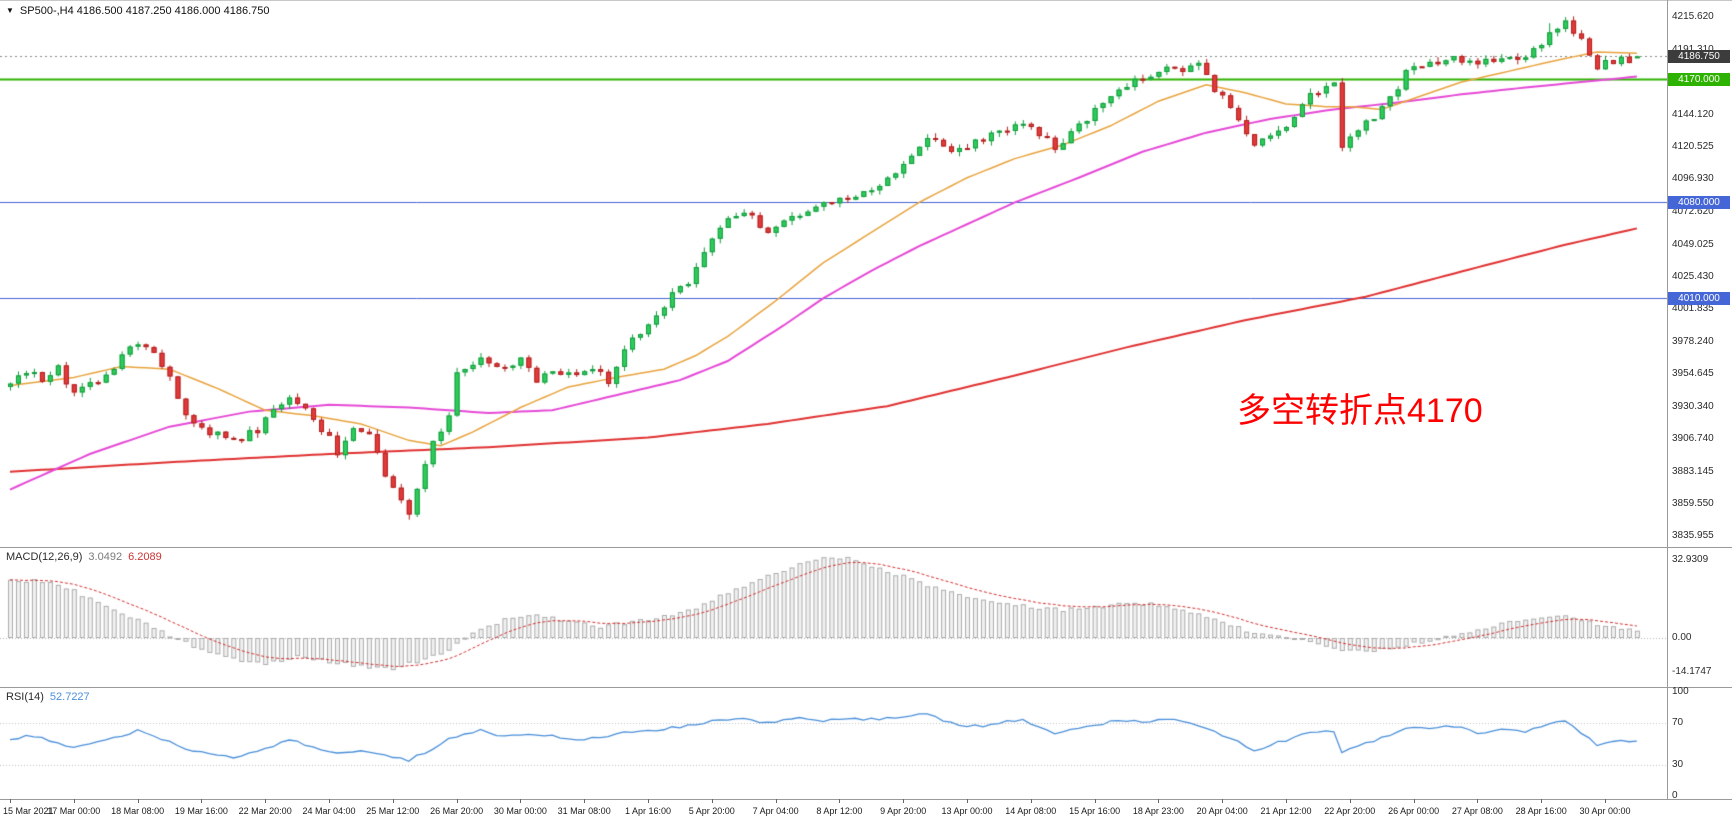 This screenshot has width=1732, height=825. I want to click on hline-price-tag: 4080.000, so click(1699, 203).